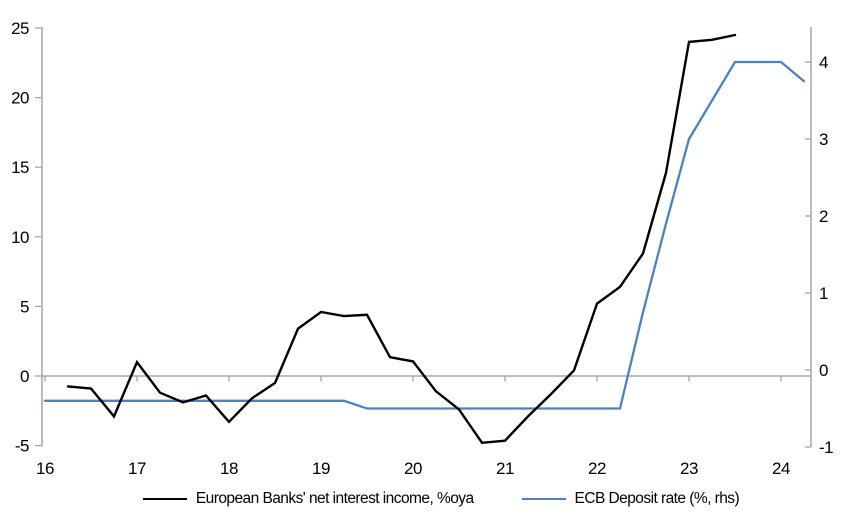  What do you see at coordinates (826, 447) in the screenshot?
I see `right-axis-label--1: -1` at bounding box center [826, 447].